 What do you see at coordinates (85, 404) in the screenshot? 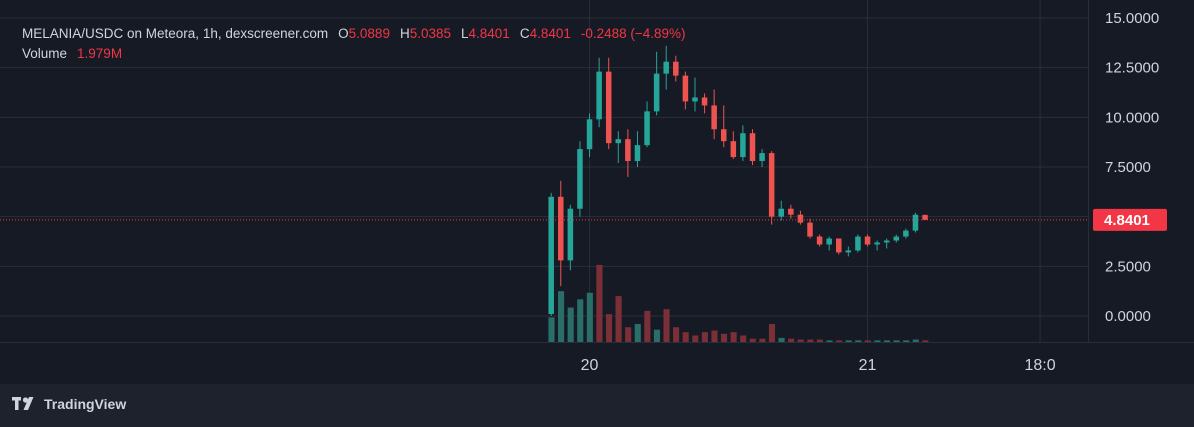
I see `tradingview-name: TradingView` at bounding box center [85, 404].